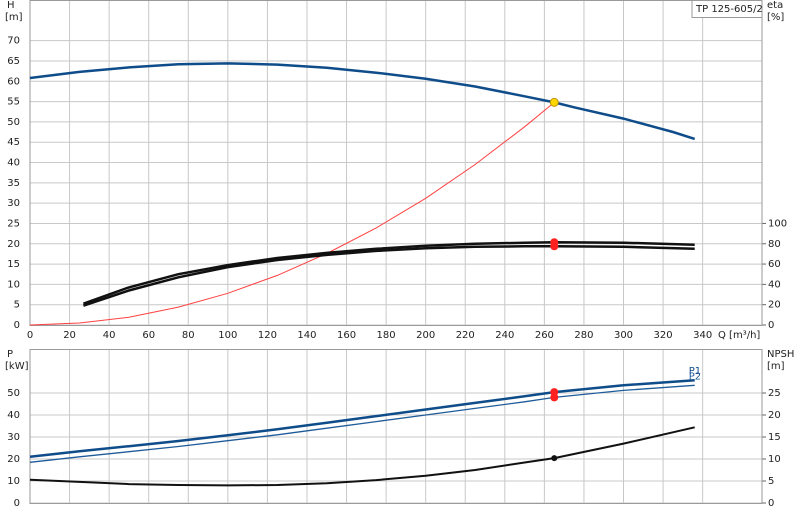 Image resolution: width=800 pixels, height=520 pixels. Describe the element at coordinates (774, 244) in the screenshot. I see `y2-tick-label: 80` at that location.